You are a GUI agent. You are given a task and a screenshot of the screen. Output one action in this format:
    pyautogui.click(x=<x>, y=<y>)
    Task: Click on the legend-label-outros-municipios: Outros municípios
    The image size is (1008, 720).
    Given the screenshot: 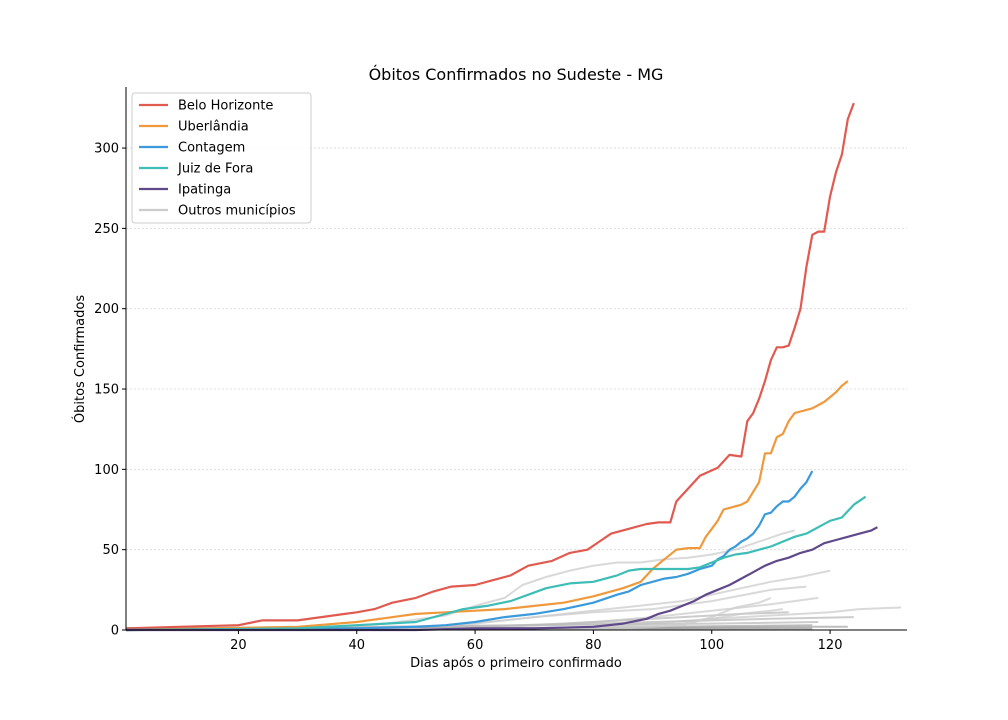 What is the action you would take?
    pyautogui.click(x=237, y=211)
    